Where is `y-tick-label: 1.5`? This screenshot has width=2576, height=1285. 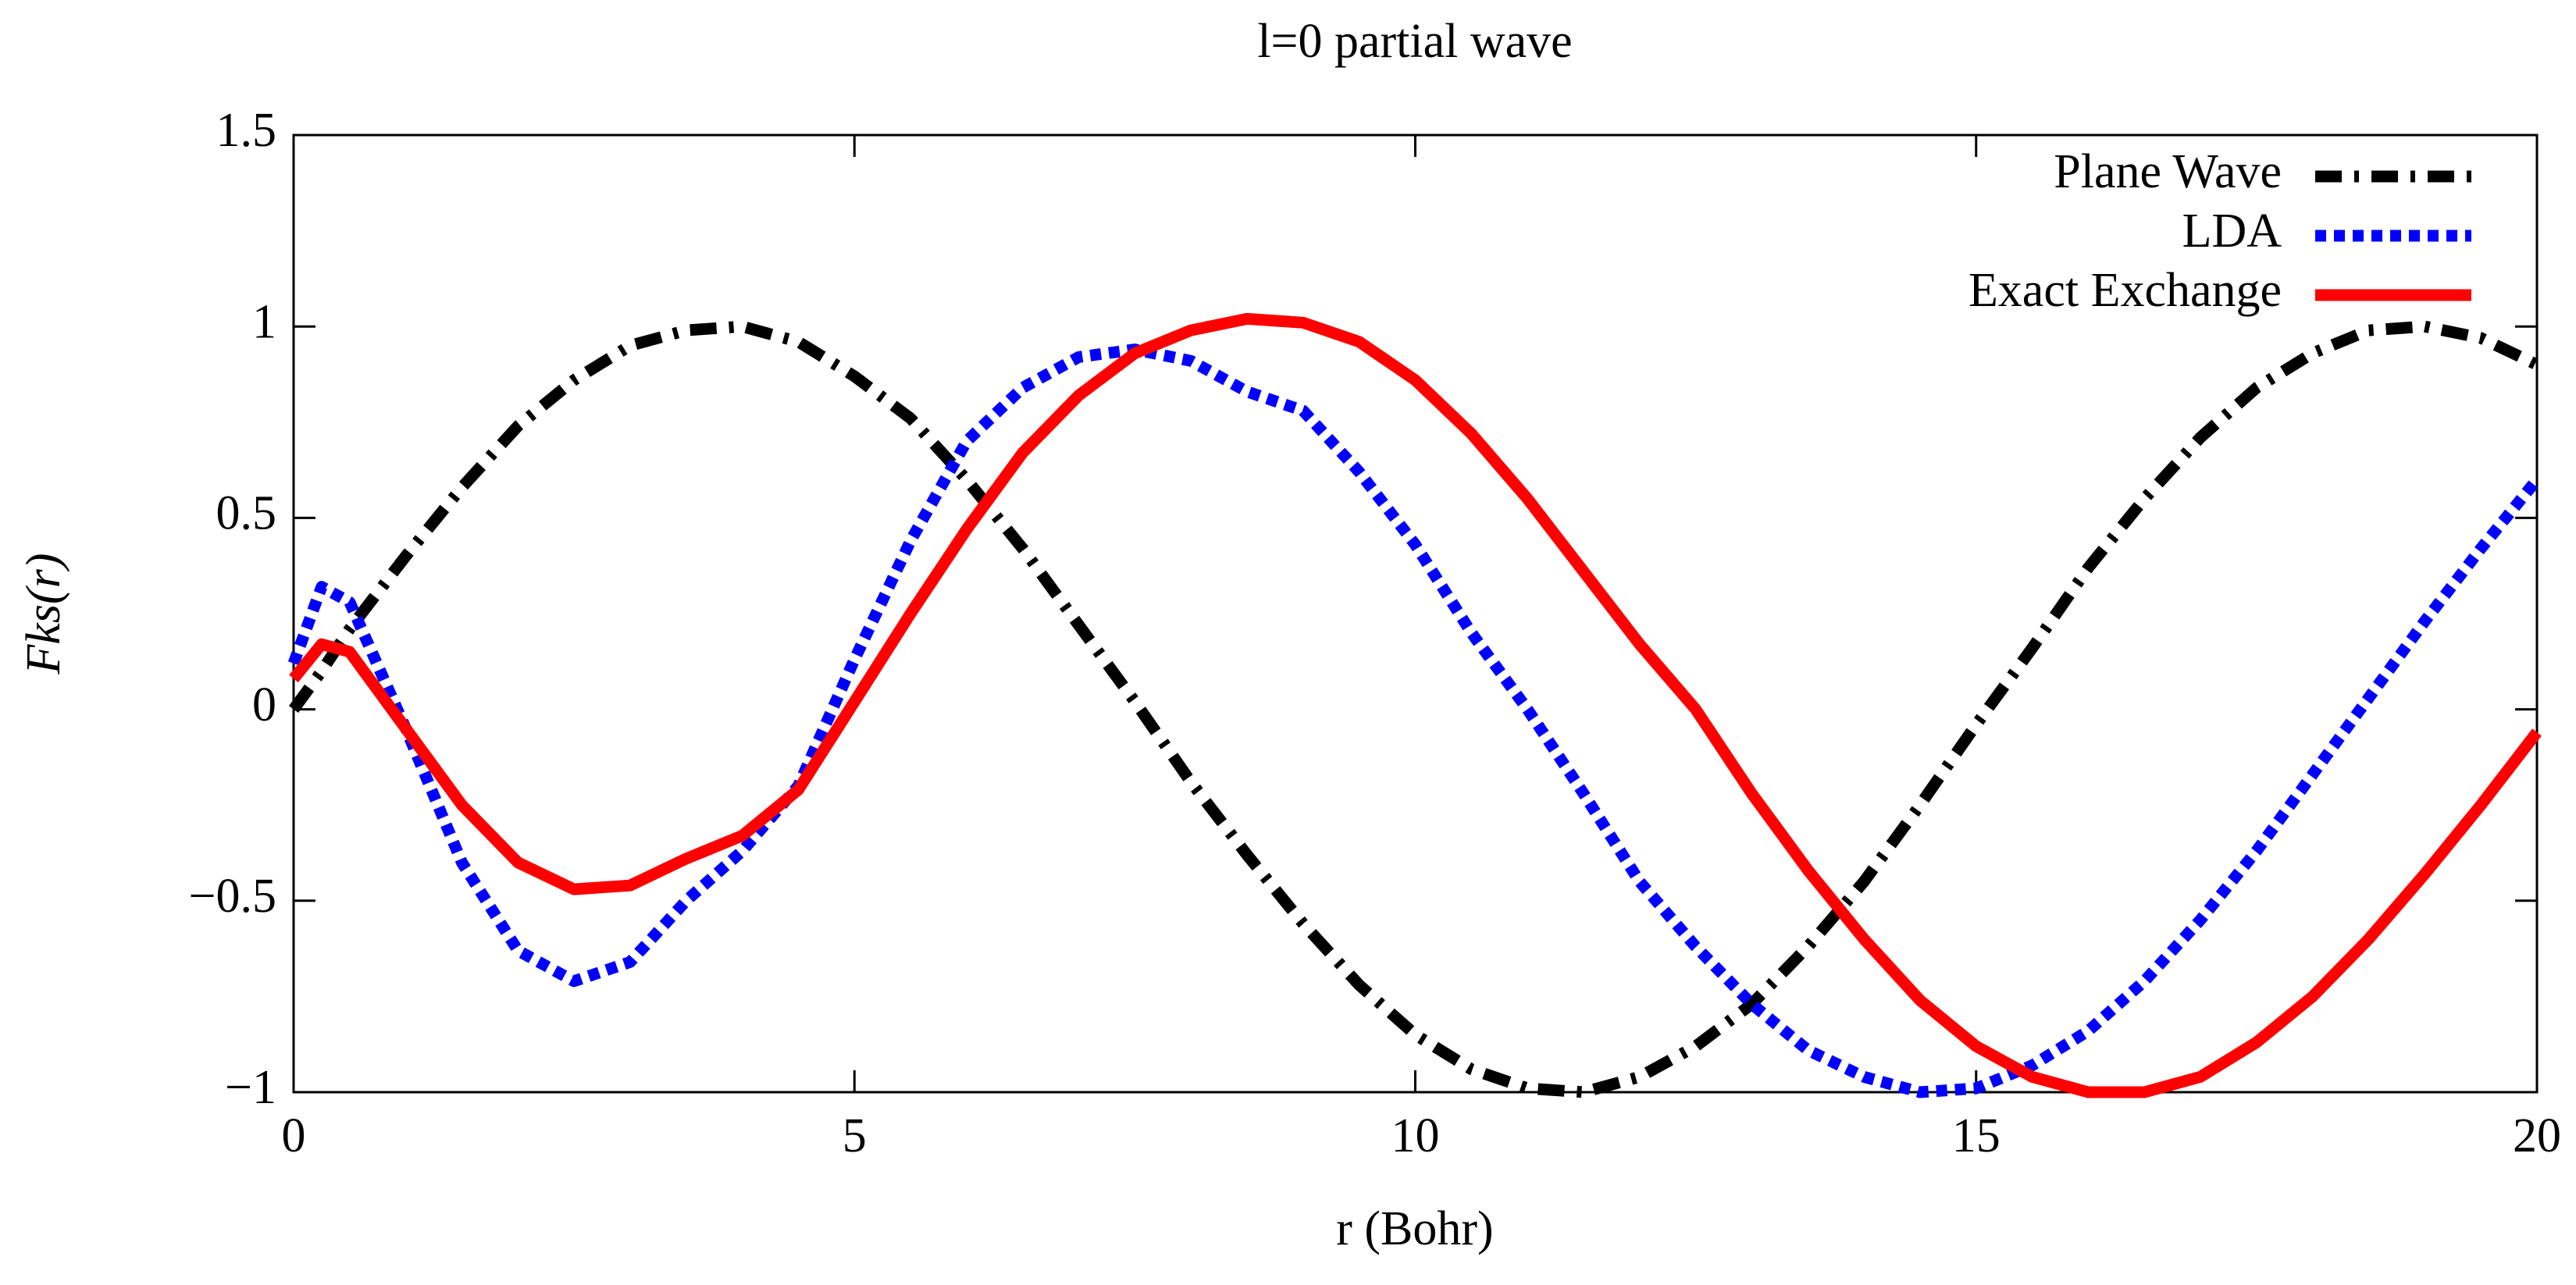 y-tick-label: 1.5 is located at coordinates (246, 130).